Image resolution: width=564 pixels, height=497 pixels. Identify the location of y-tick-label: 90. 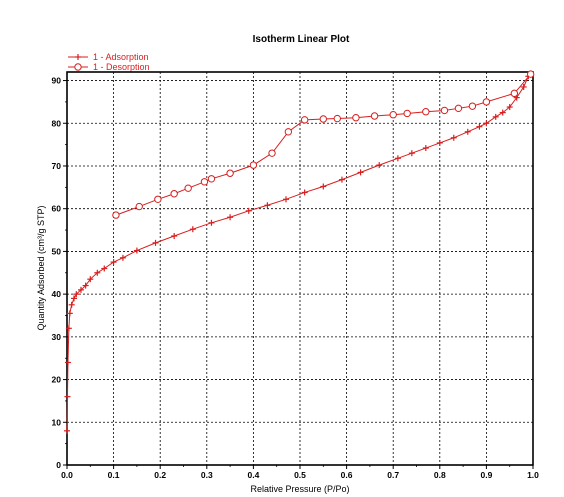
(57, 81).